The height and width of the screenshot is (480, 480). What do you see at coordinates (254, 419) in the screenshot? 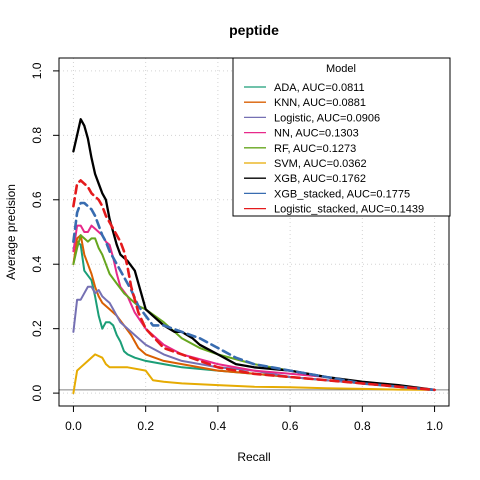
I see `x-axis: 0.0 0.2 0.4 0.6 0.8 1.0` at bounding box center [254, 419].